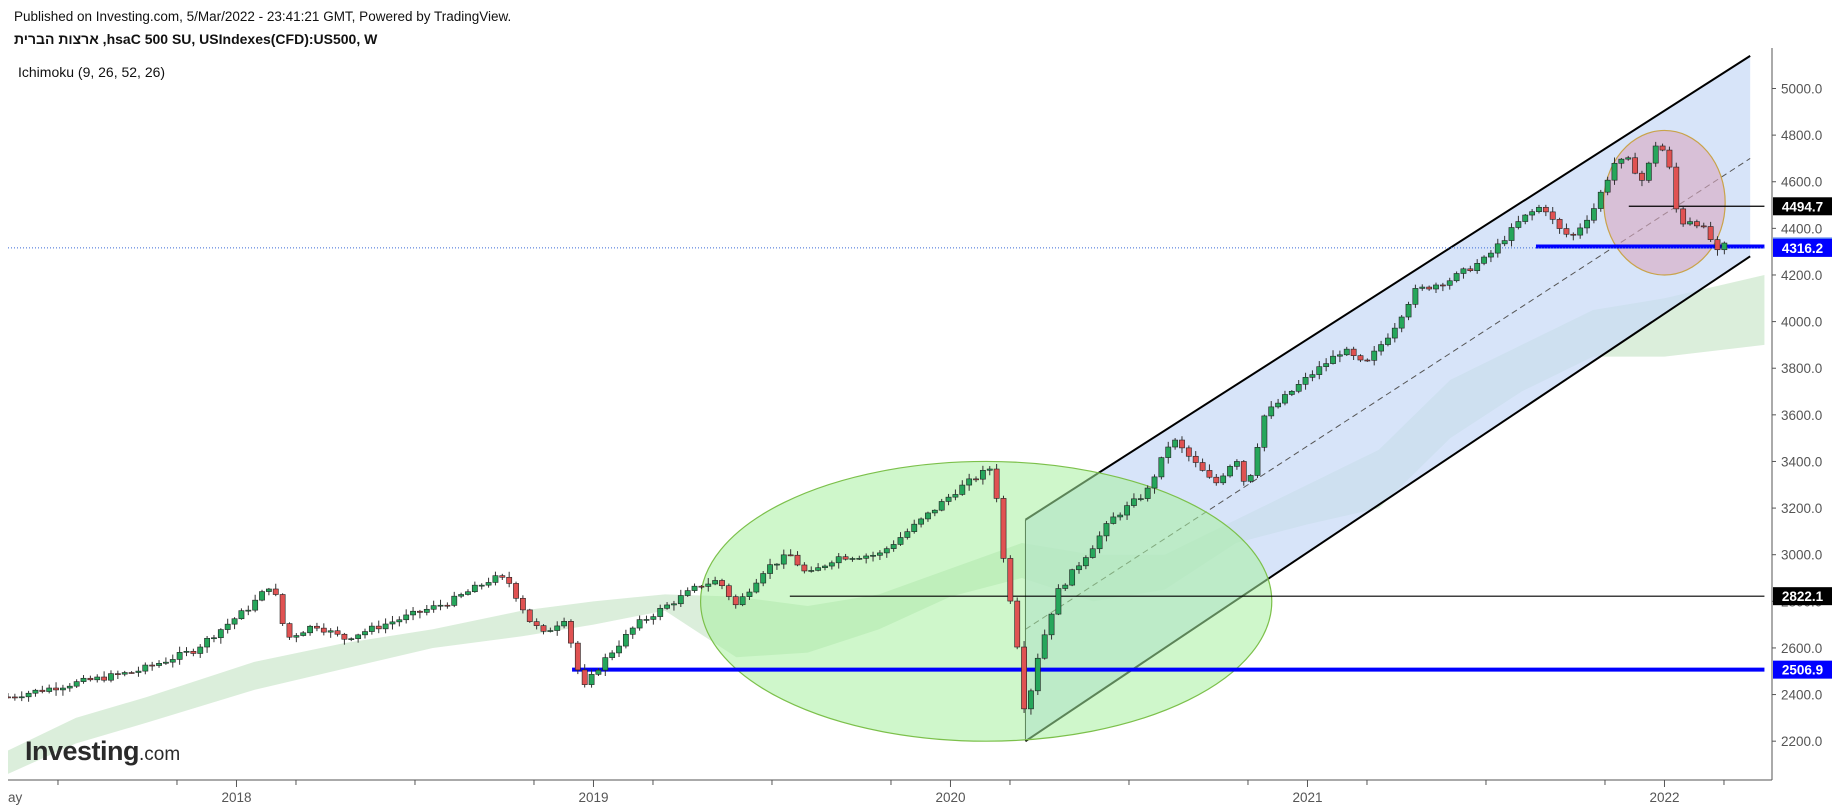 The image size is (1833, 810). Describe the element at coordinates (1801, 89) in the screenshot. I see `y-tick-label: 5000.0` at that location.